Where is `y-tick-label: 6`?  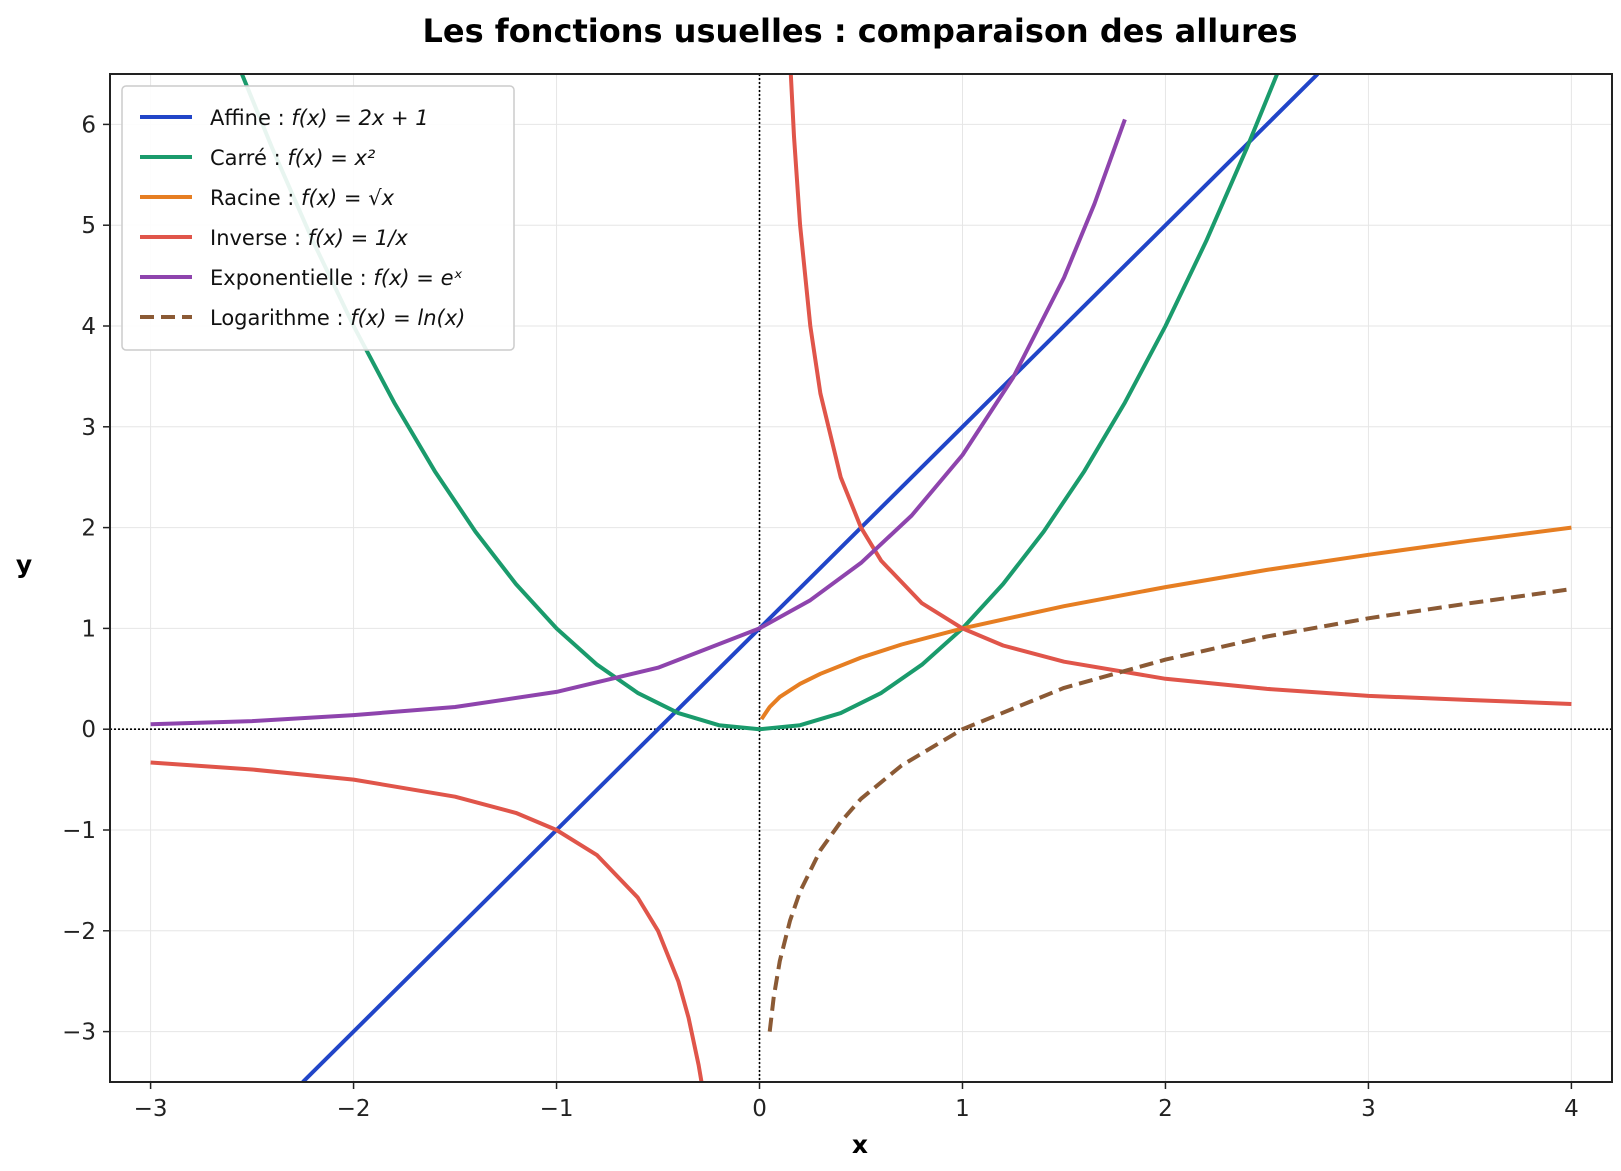
y-tick-label: 6 is located at coordinates (88, 125).